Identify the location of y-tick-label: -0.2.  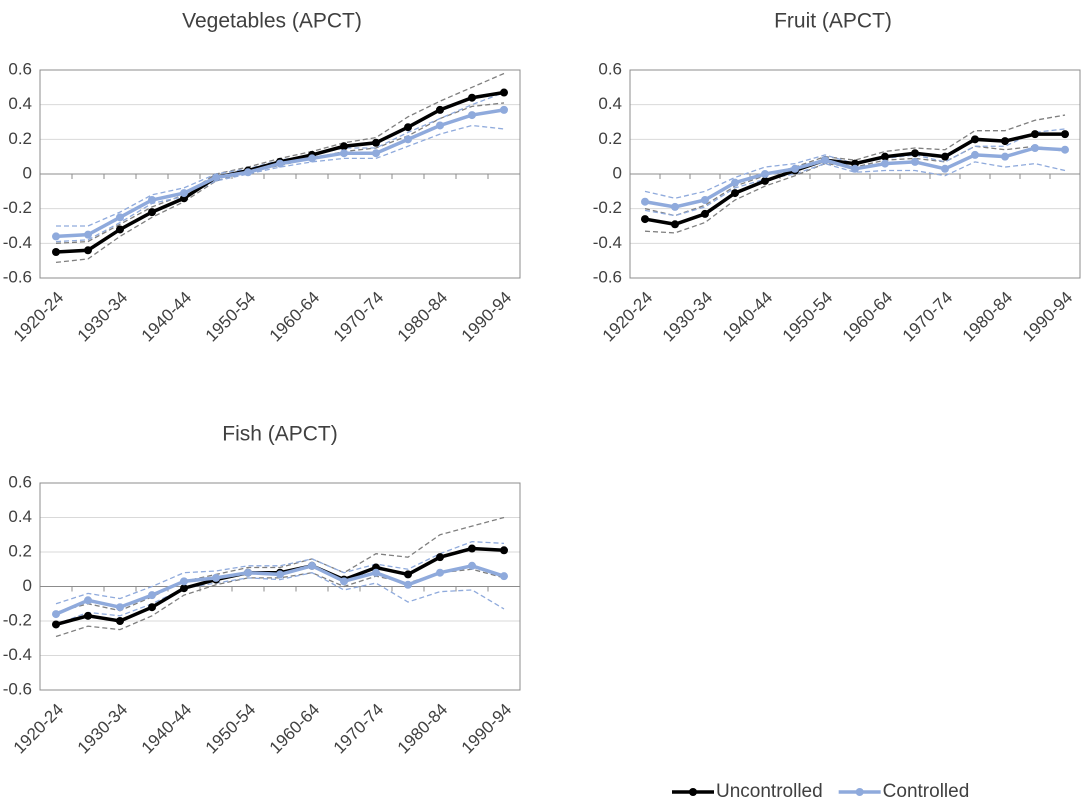
(607, 207).